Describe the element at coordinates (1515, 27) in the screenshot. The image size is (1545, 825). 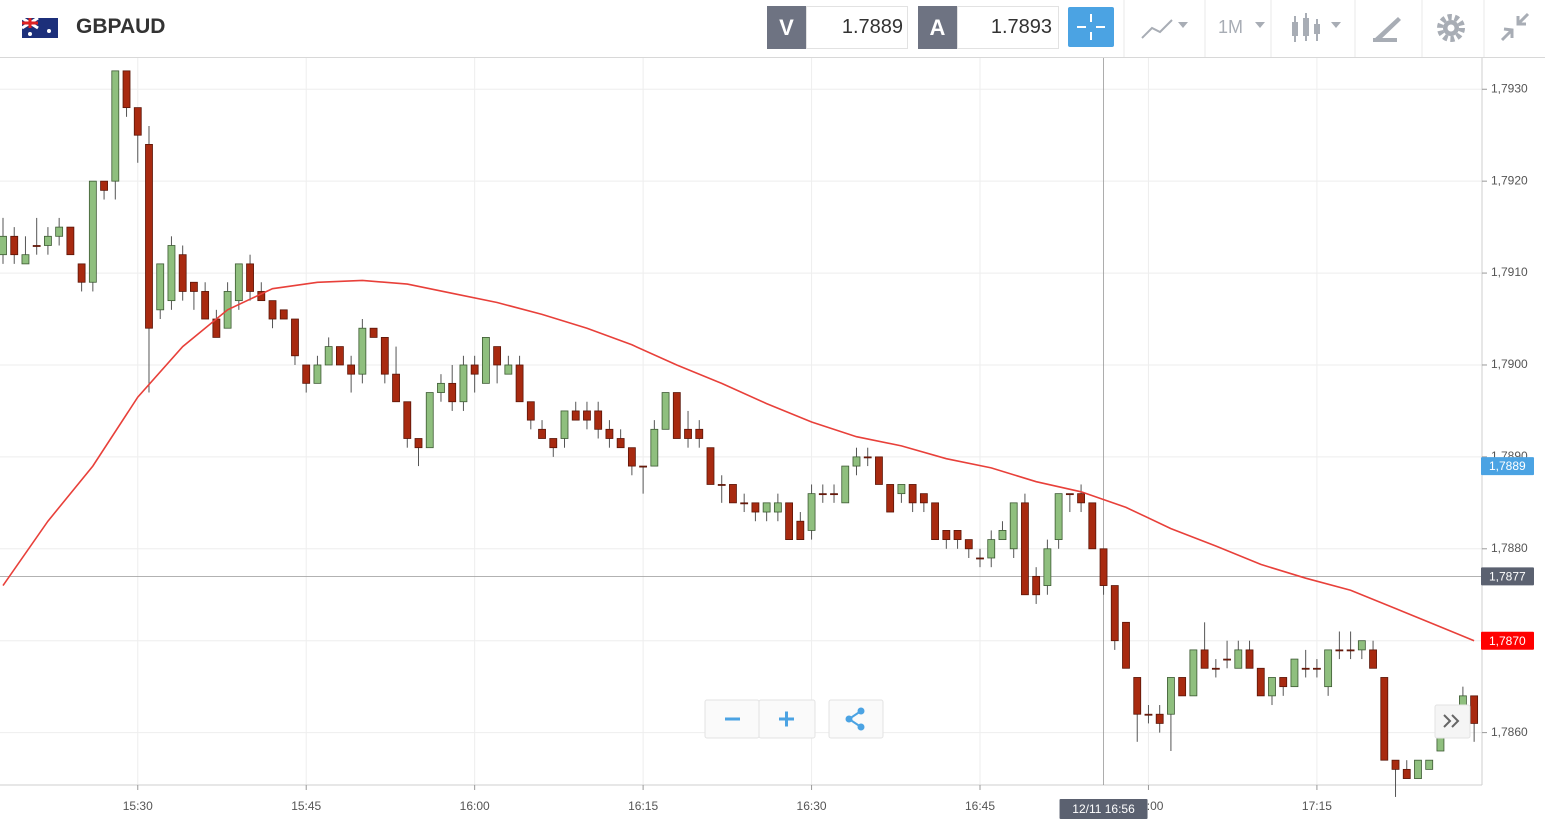
I see `collapse-button` at that location.